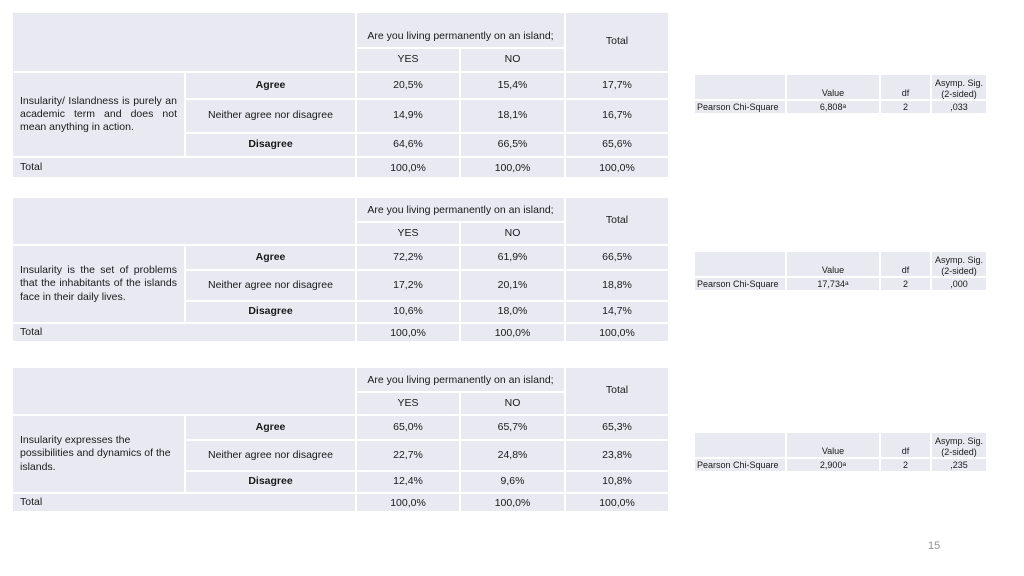 The width and height of the screenshot is (1024, 576). I want to click on cell-agree-no: 65,7%, so click(512, 427).